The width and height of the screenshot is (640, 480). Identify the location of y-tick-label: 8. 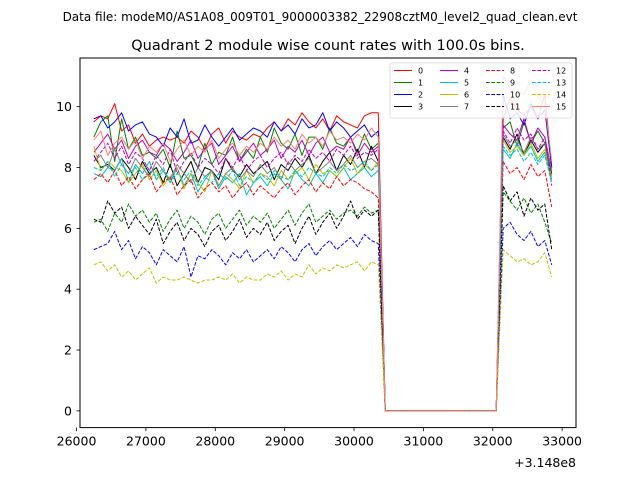
(68, 167).